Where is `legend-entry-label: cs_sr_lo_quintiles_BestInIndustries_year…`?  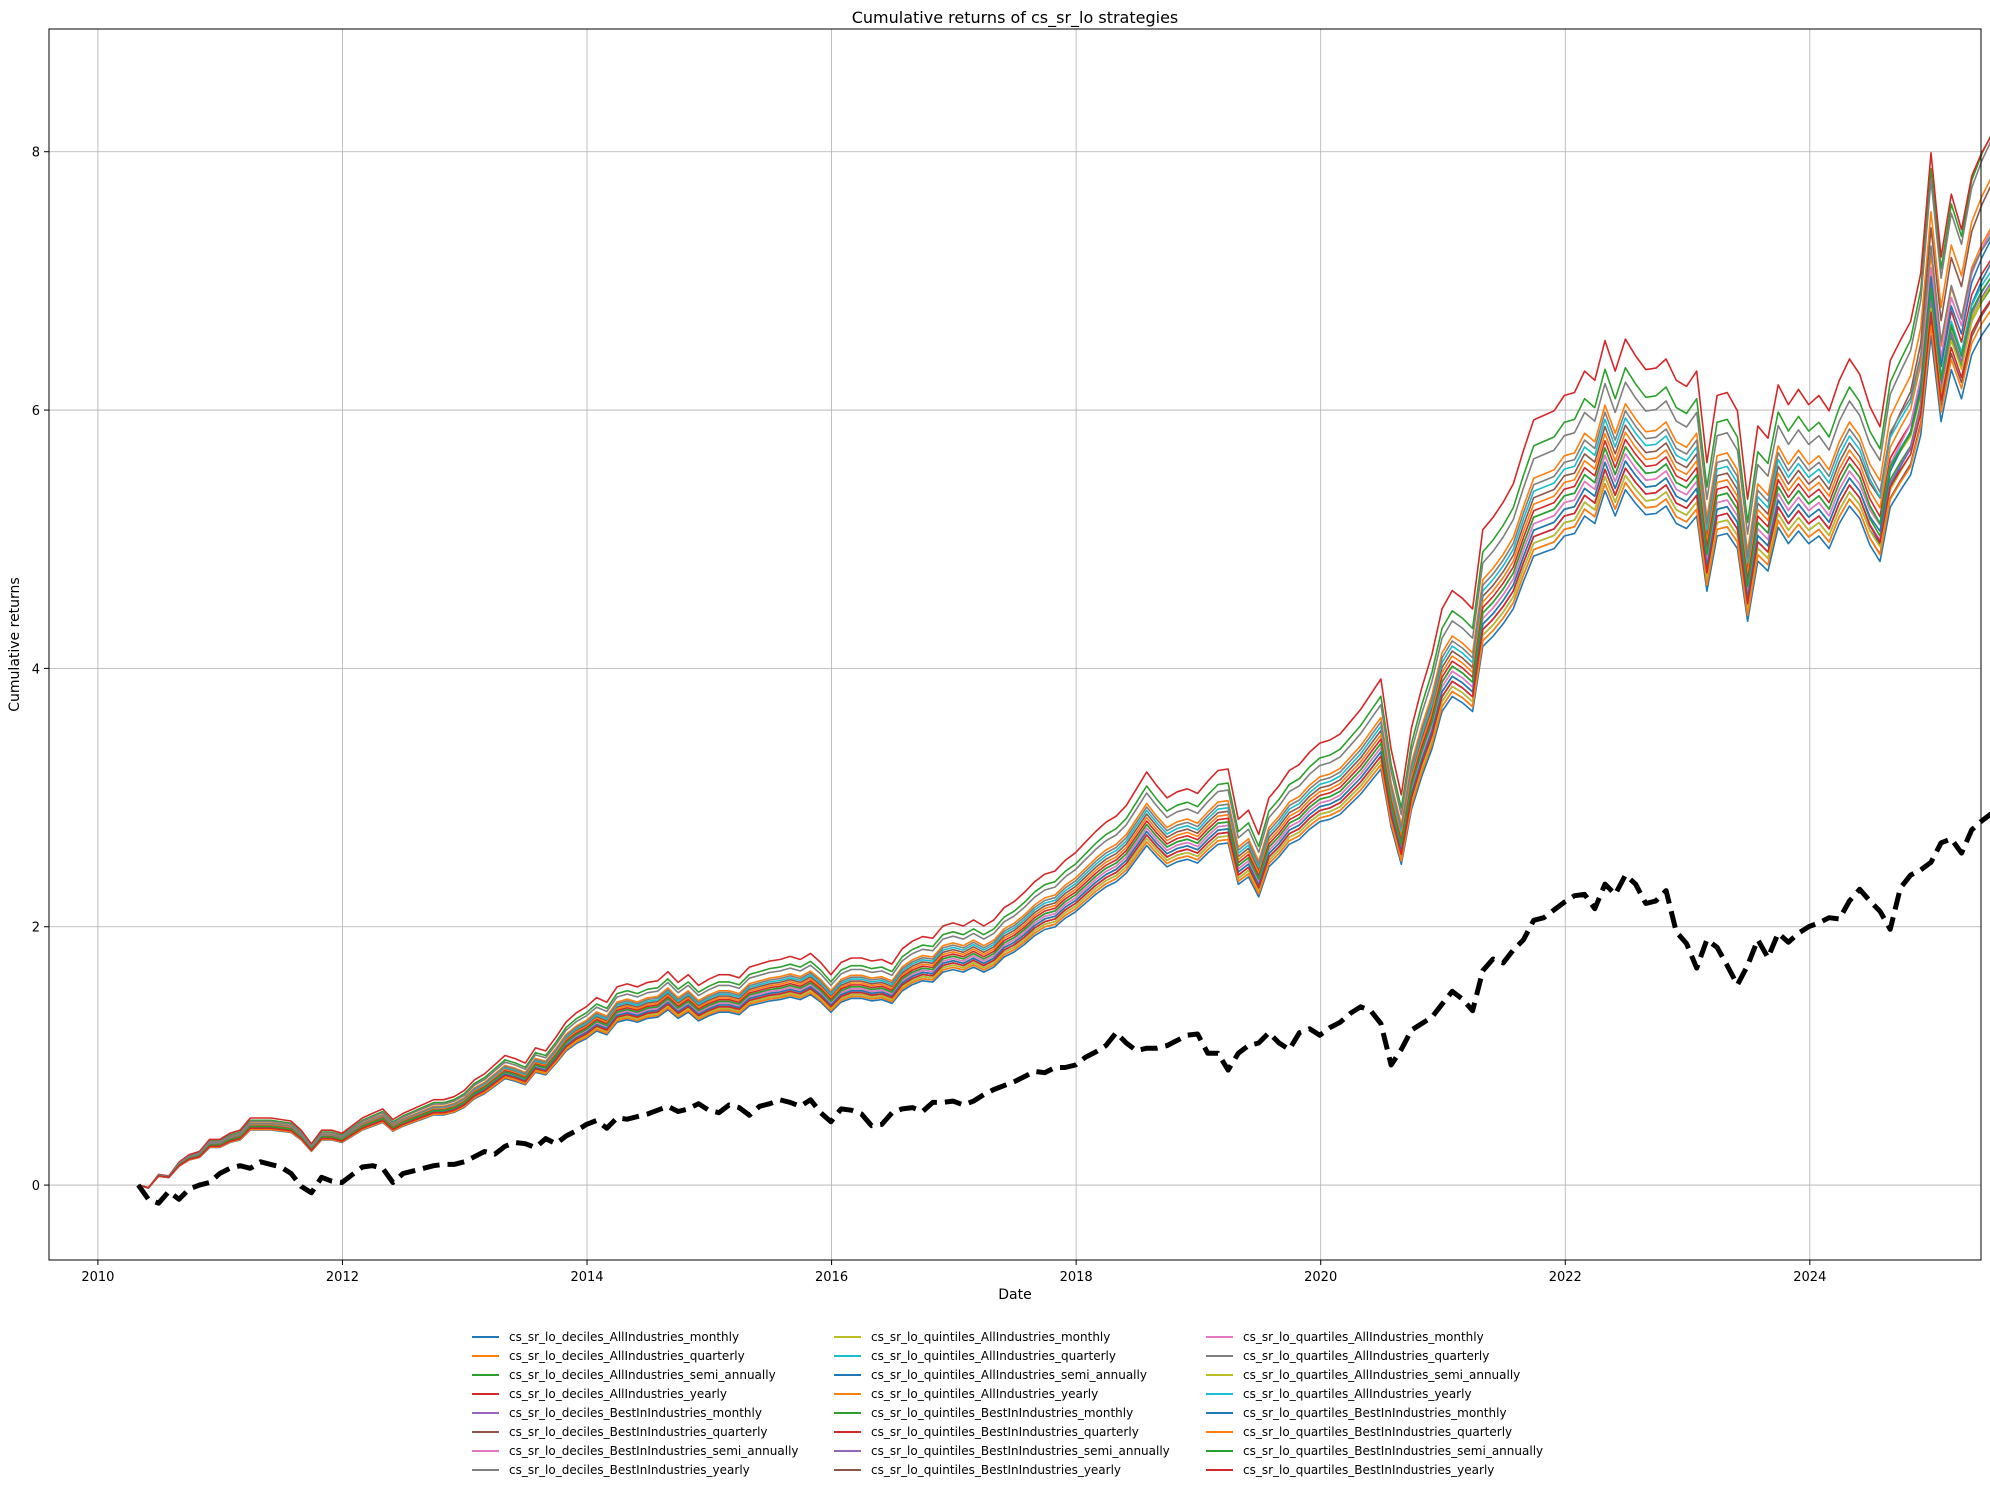 legend-entry-label: cs_sr_lo_quintiles_BestInIndustries_year… is located at coordinates (996, 1470).